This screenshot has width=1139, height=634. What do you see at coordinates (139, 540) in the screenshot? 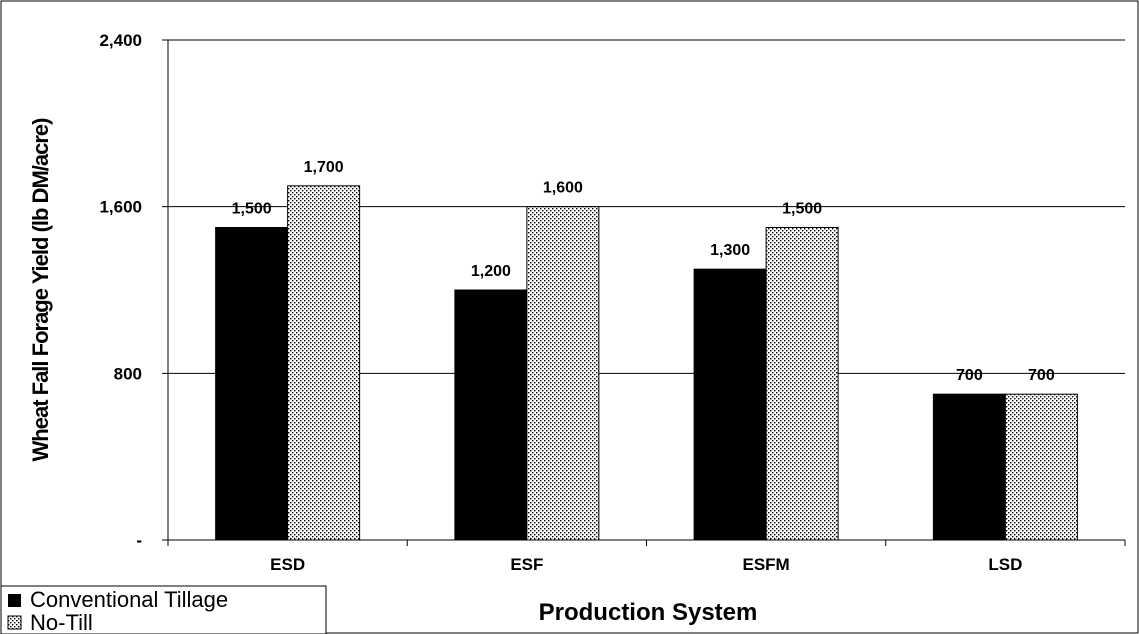
I see `y-tick-label: -` at bounding box center [139, 540].